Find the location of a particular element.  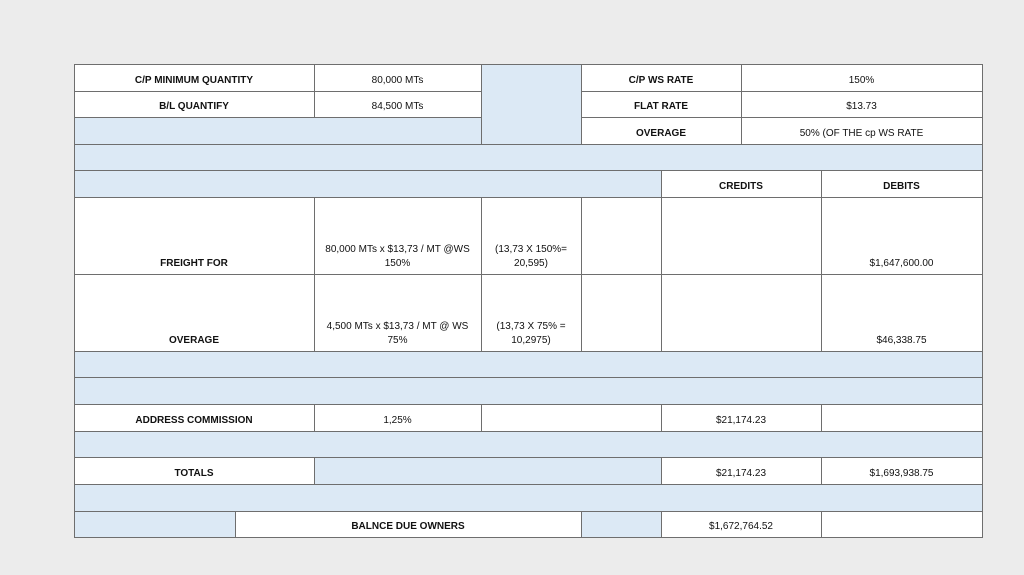

table-cell: $1,672,764.52 is located at coordinates (741, 524).